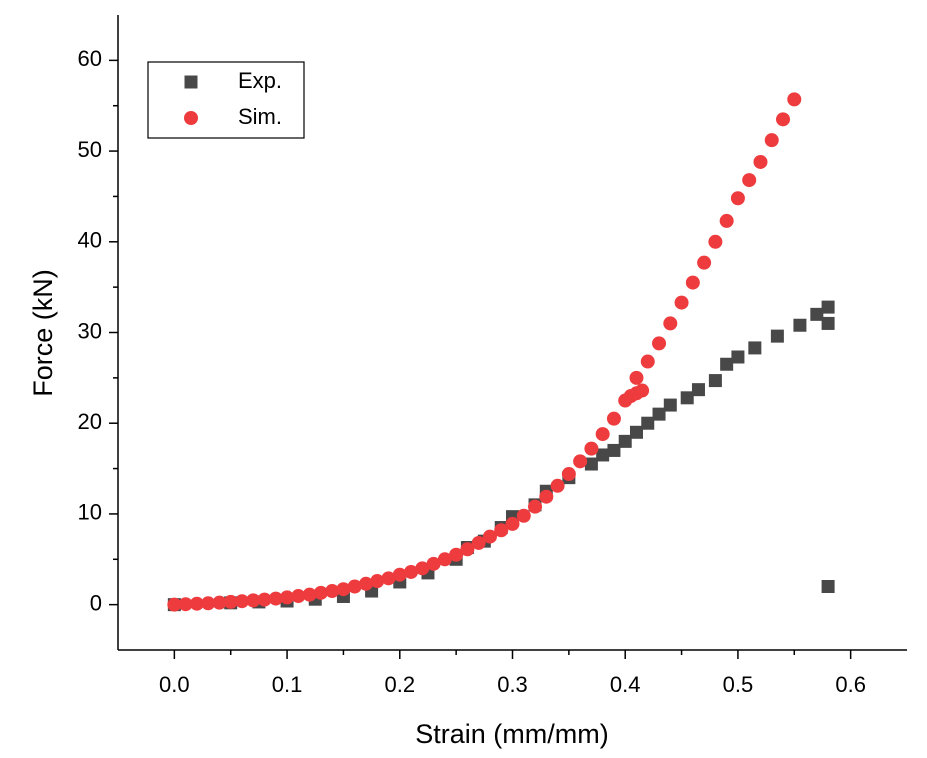 This screenshot has width=927, height=758. What do you see at coordinates (43, 333) in the screenshot?
I see `y-axis-label: Force (kN)` at bounding box center [43, 333].